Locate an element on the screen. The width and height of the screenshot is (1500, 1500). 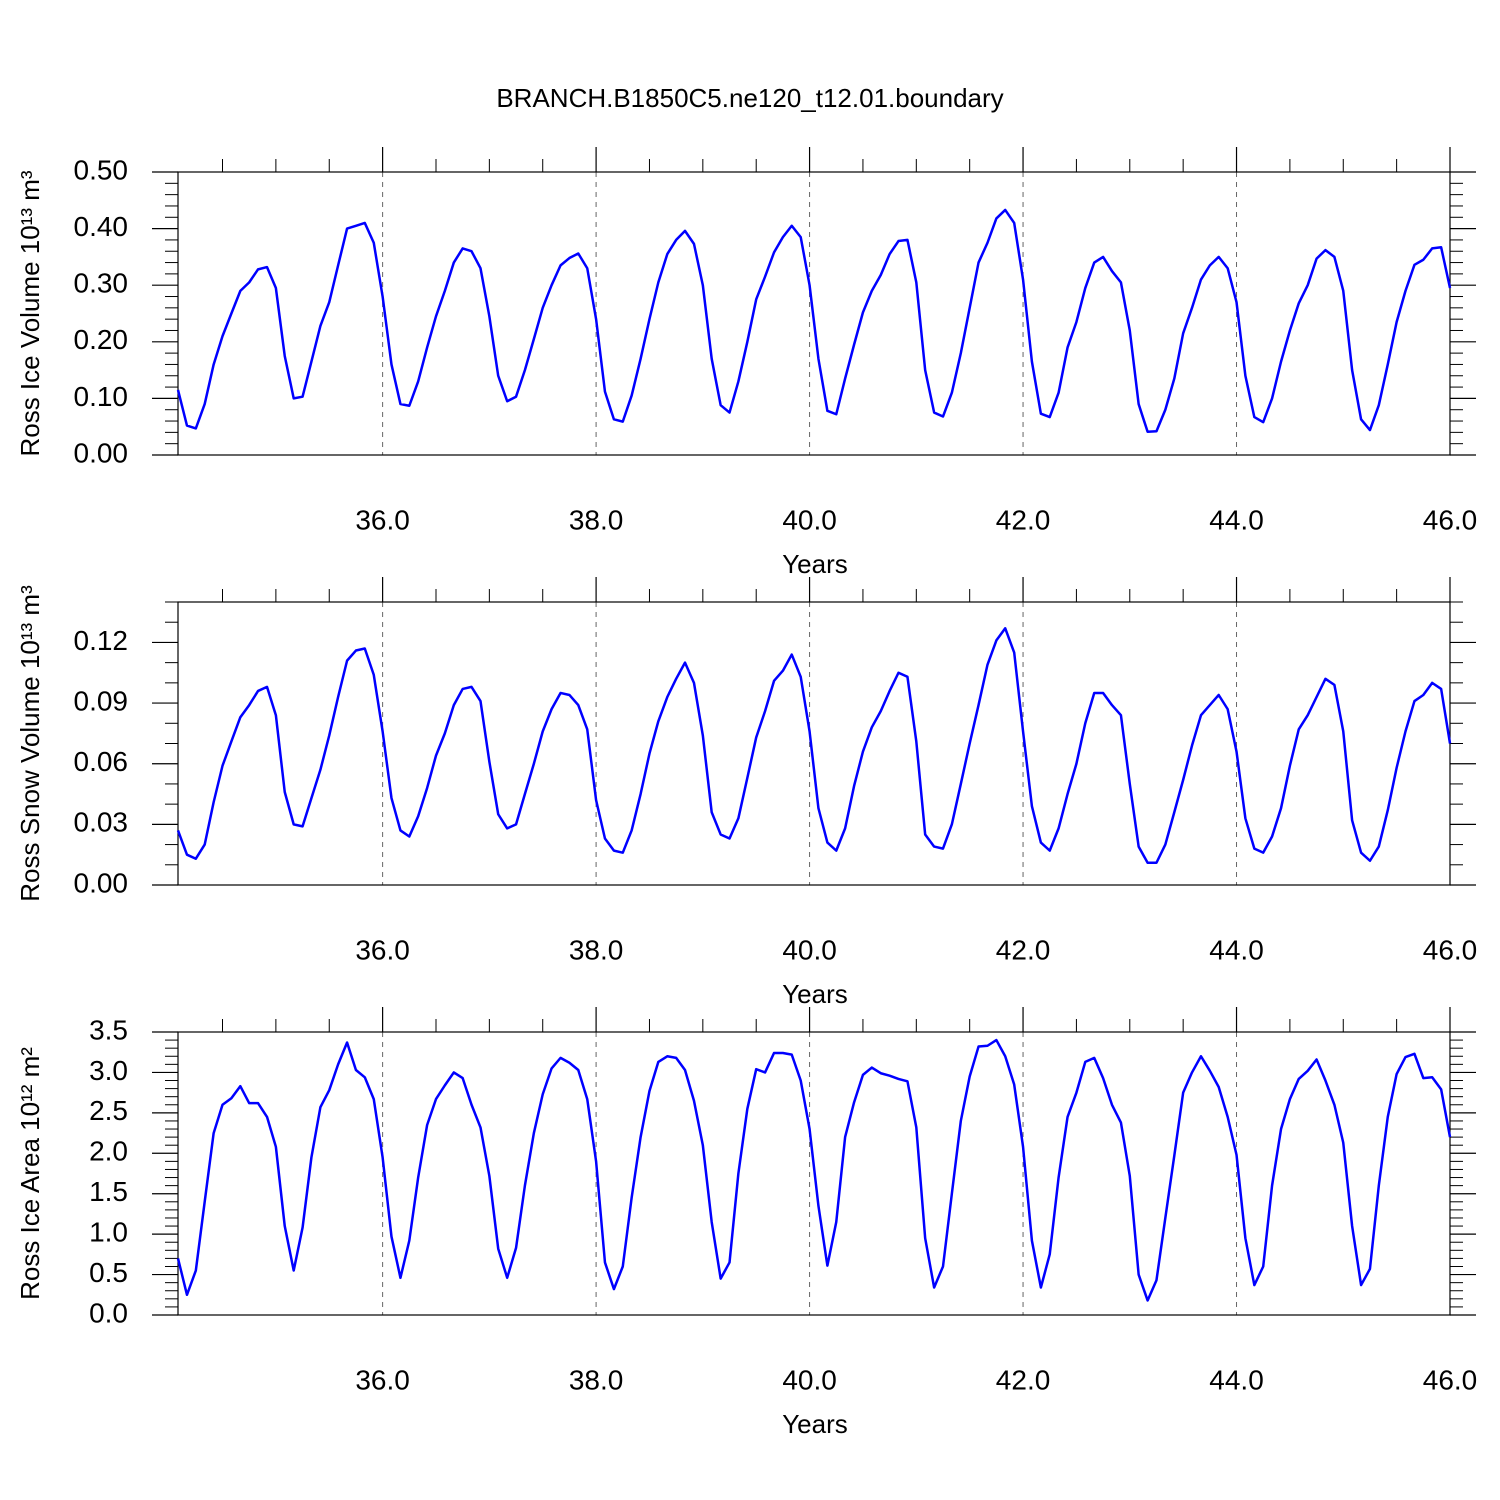
y-axis-label: Ross Snow Volume 10¹³ m³ is located at coordinates (30, 743).